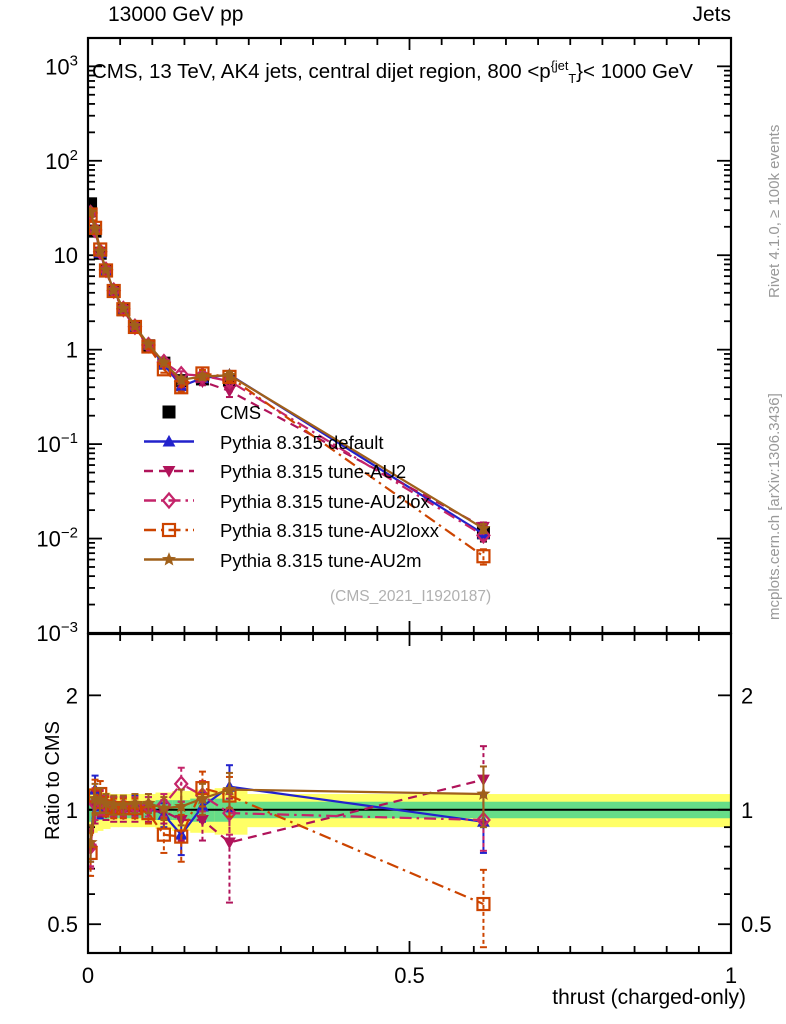 This screenshot has height=1024, width=786. Describe the element at coordinates (74, 60) in the screenshot. I see `exponent: 3` at that location.